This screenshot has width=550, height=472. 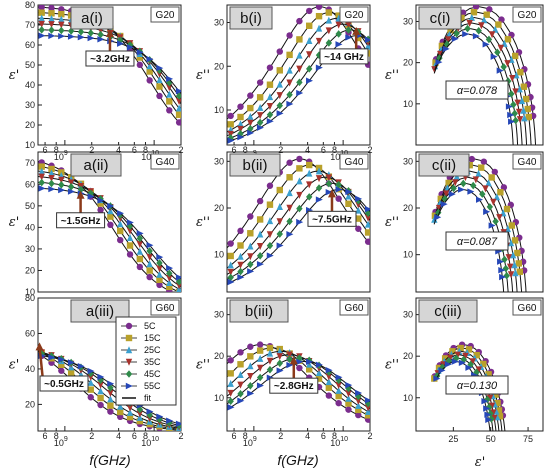 I want to click on series-45C, so click(x=298, y=84).